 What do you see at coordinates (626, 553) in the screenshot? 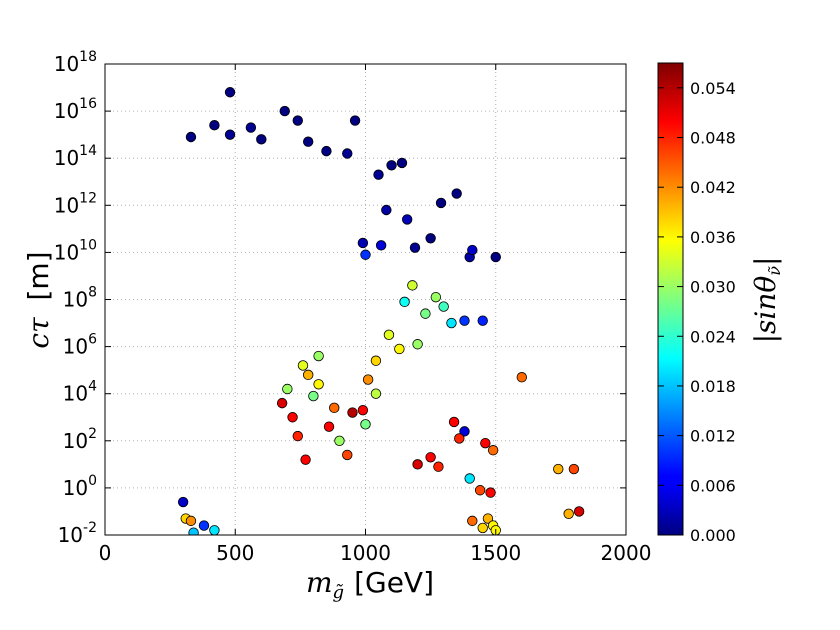
I see `x-tick-label: 2000` at bounding box center [626, 553].